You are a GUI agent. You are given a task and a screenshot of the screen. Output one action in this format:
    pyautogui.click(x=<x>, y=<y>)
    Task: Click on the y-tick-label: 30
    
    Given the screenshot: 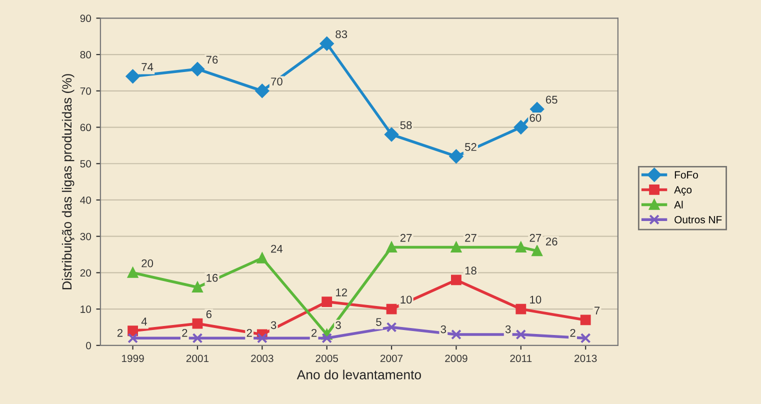 What is the action you would take?
    pyautogui.click(x=86, y=236)
    